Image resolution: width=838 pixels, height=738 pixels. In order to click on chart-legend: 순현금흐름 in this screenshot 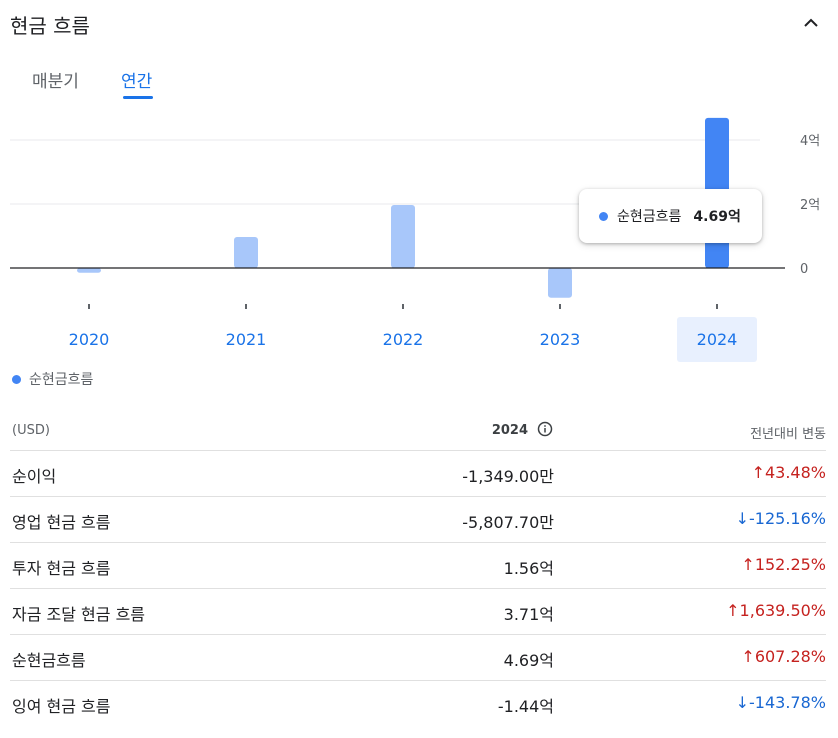, I will do `click(52, 379)`.